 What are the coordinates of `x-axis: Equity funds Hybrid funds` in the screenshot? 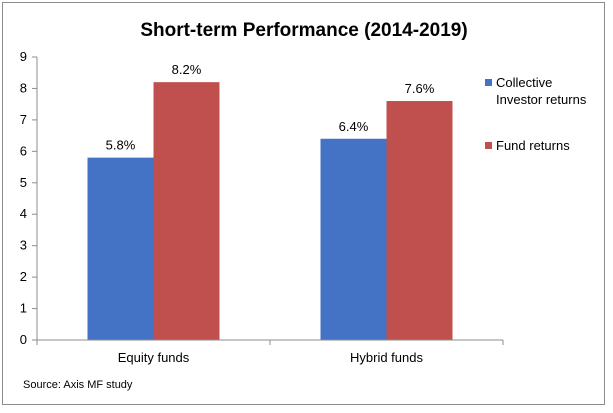 It's located at (270, 352).